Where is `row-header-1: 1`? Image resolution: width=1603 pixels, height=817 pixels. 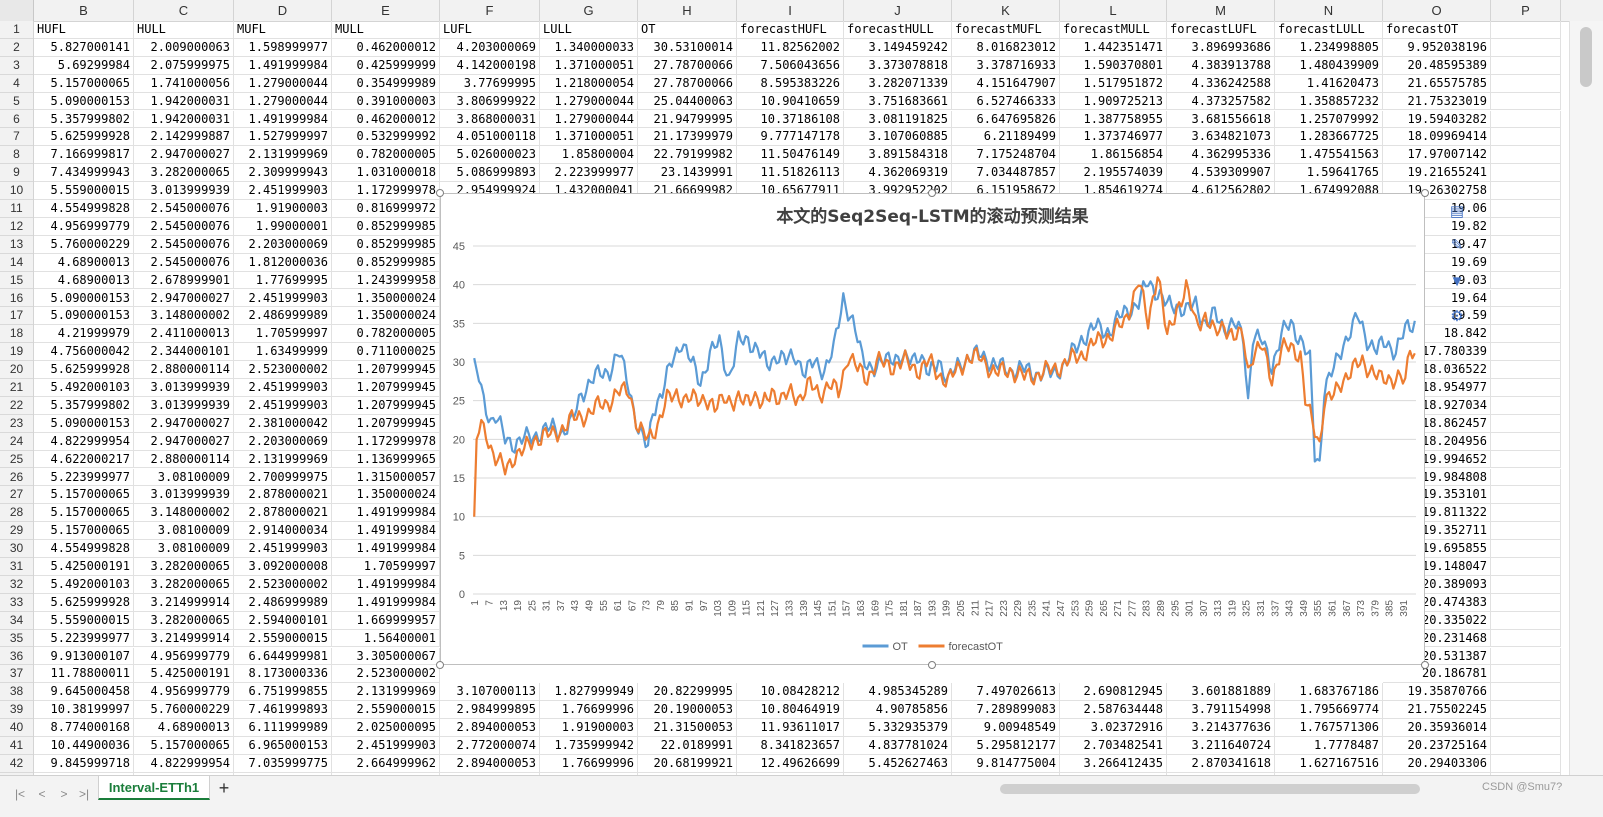 row-header-1: 1 is located at coordinates (16, 30).